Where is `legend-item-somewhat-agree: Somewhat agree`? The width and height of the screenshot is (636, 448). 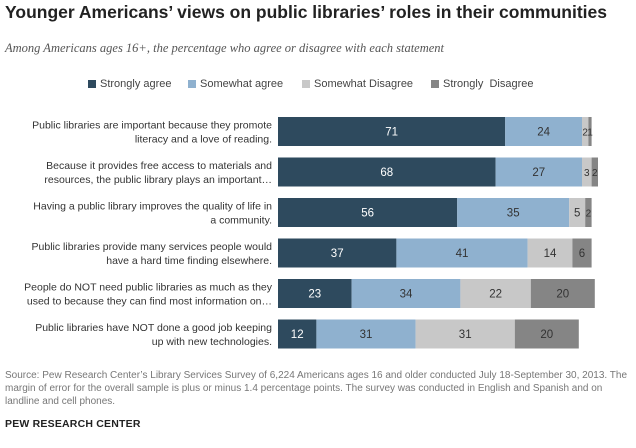 legend-item-somewhat-agree: Somewhat agree is located at coordinates (235, 84).